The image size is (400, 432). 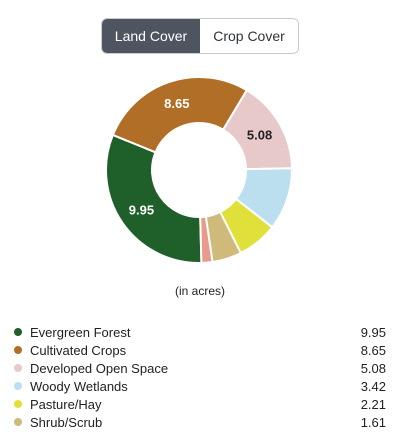 What do you see at coordinates (151, 36) in the screenshot?
I see `land-cover-button: Land Cover` at bounding box center [151, 36].